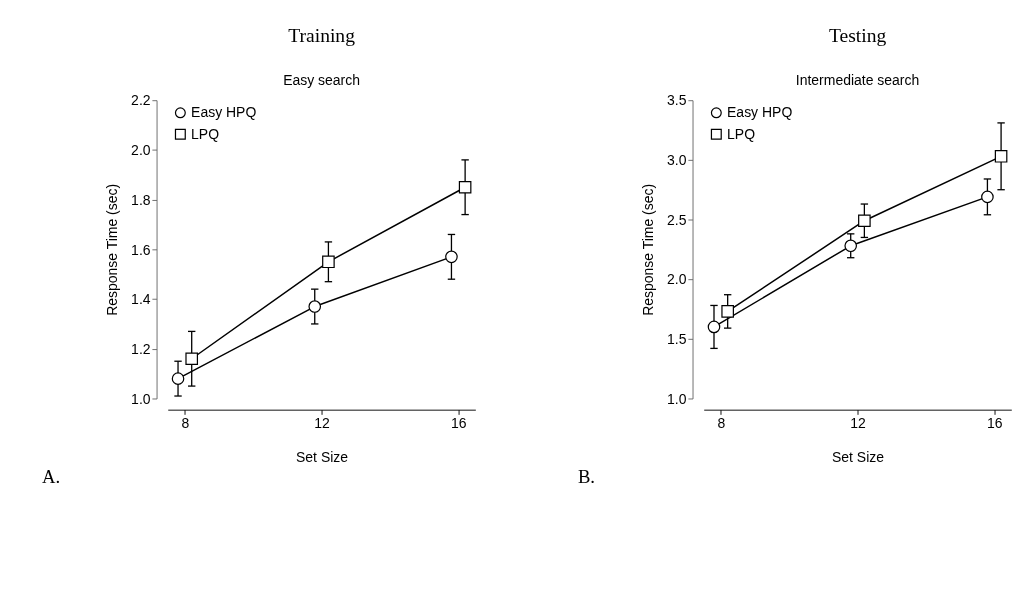 This screenshot has width=1016, height=604. What do you see at coordinates (322, 36) in the screenshot?
I see `chart-title: Training` at bounding box center [322, 36].